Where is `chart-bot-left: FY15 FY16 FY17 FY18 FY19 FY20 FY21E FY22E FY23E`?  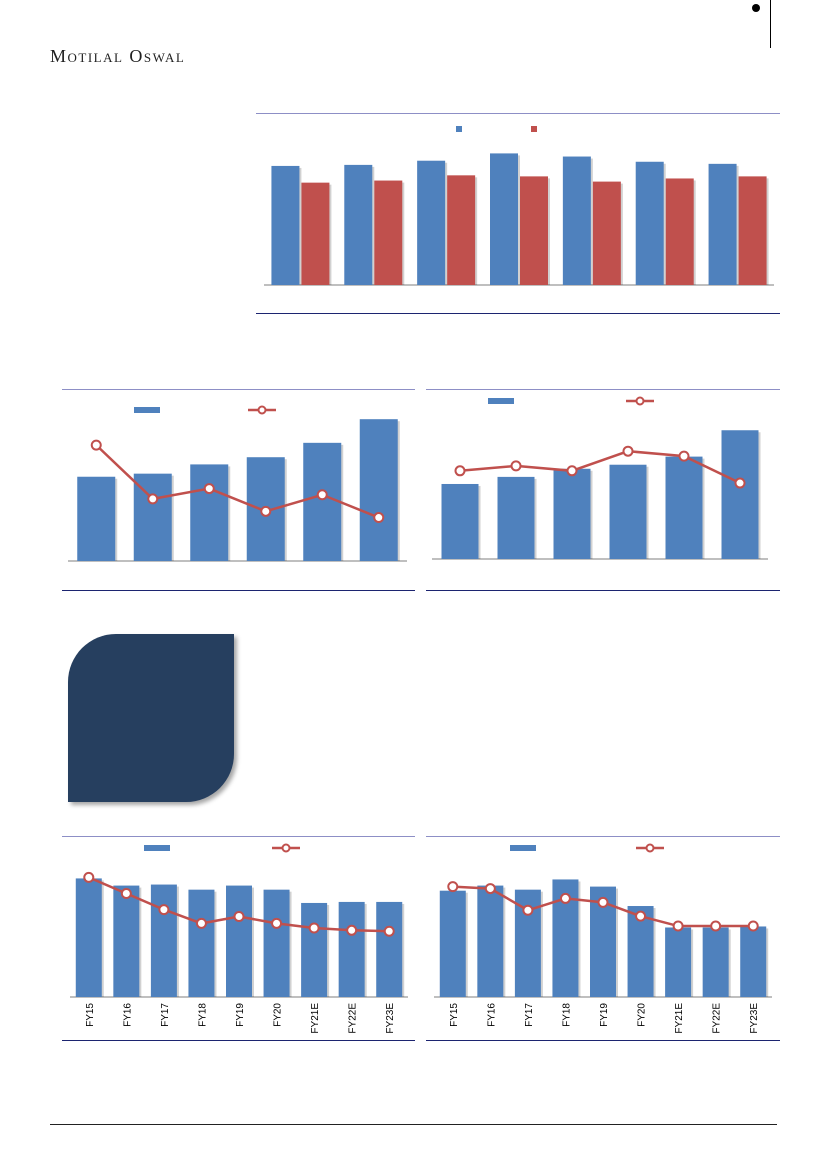 chart-bot-left: FY15 FY16 FY17 FY18 FY19 FY20 FY21E FY22E FY23E is located at coordinates (239, 938).